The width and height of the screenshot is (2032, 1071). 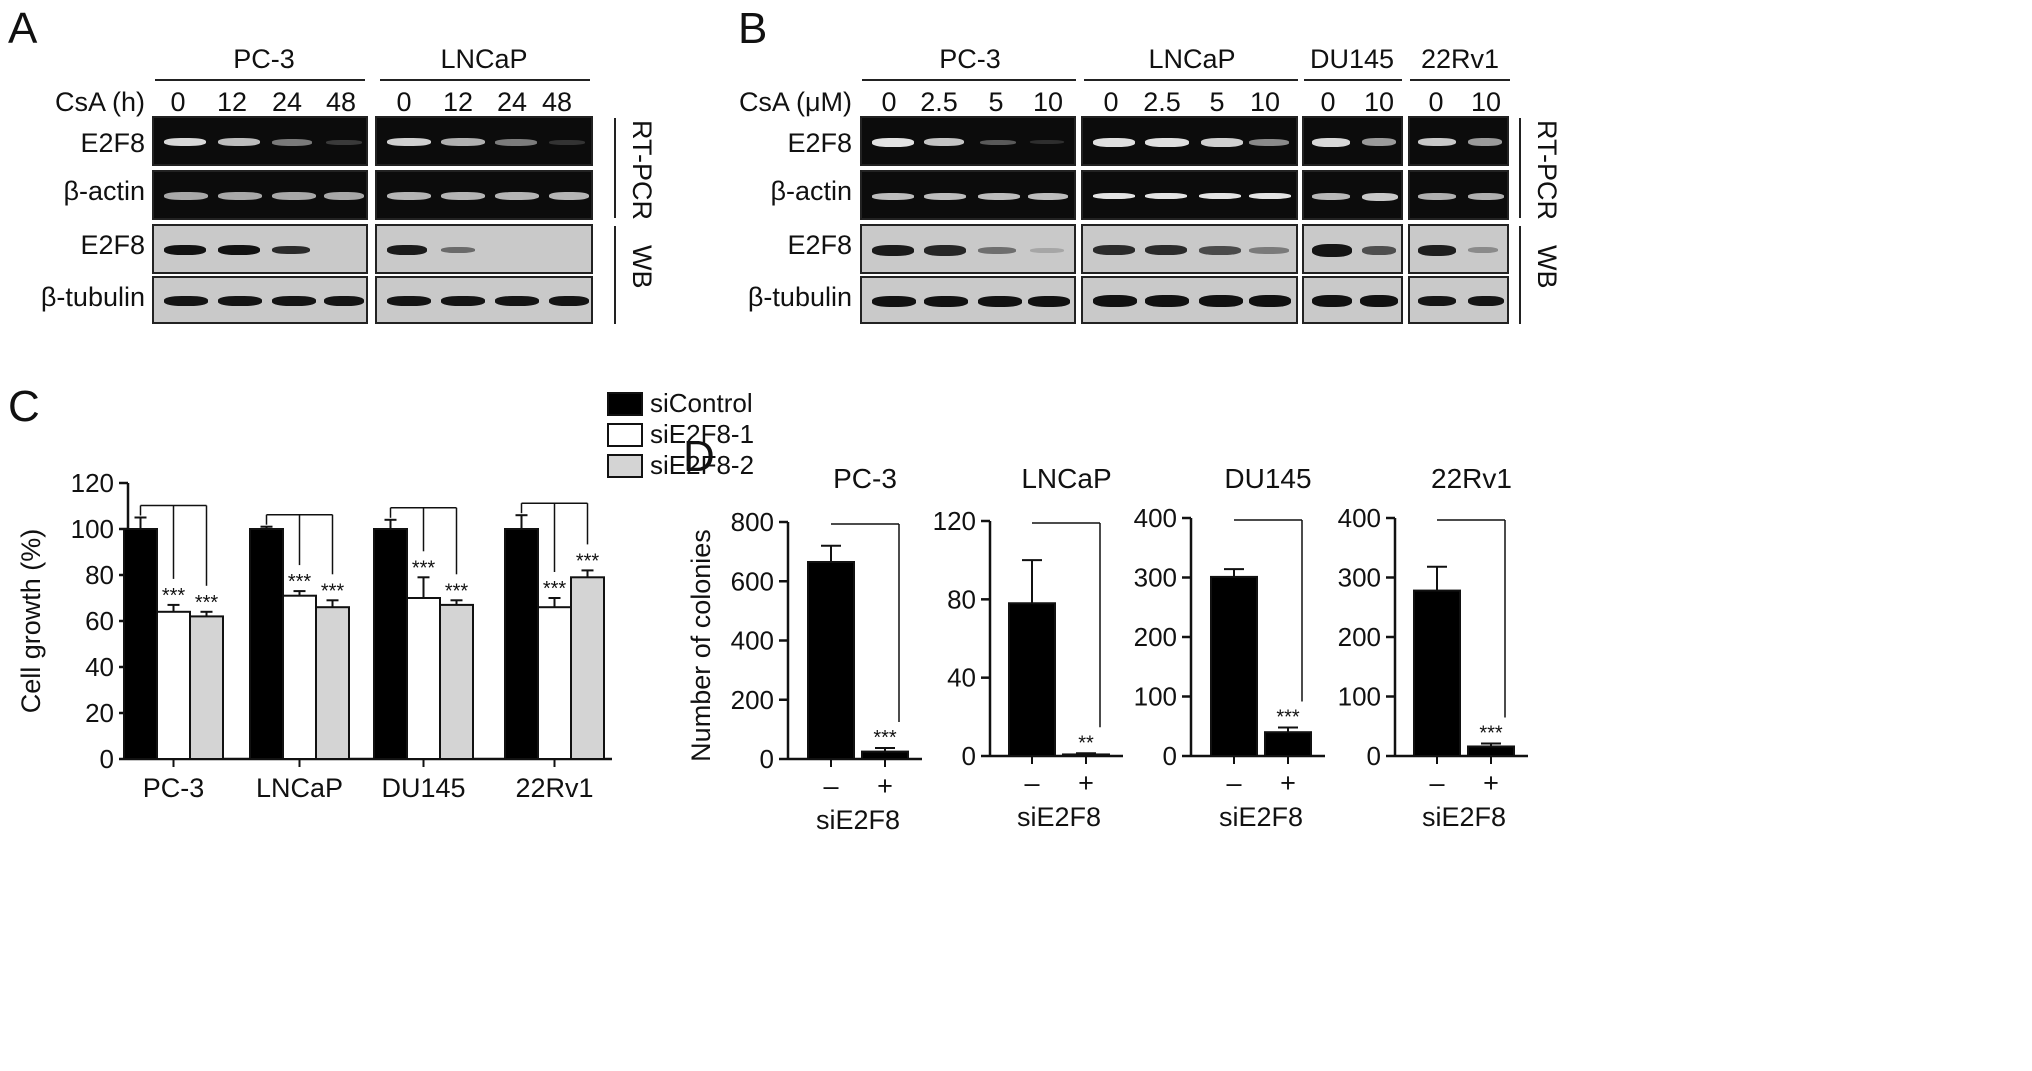 I want to click on y-tick-label: 0, so click(x=1170, y=756).